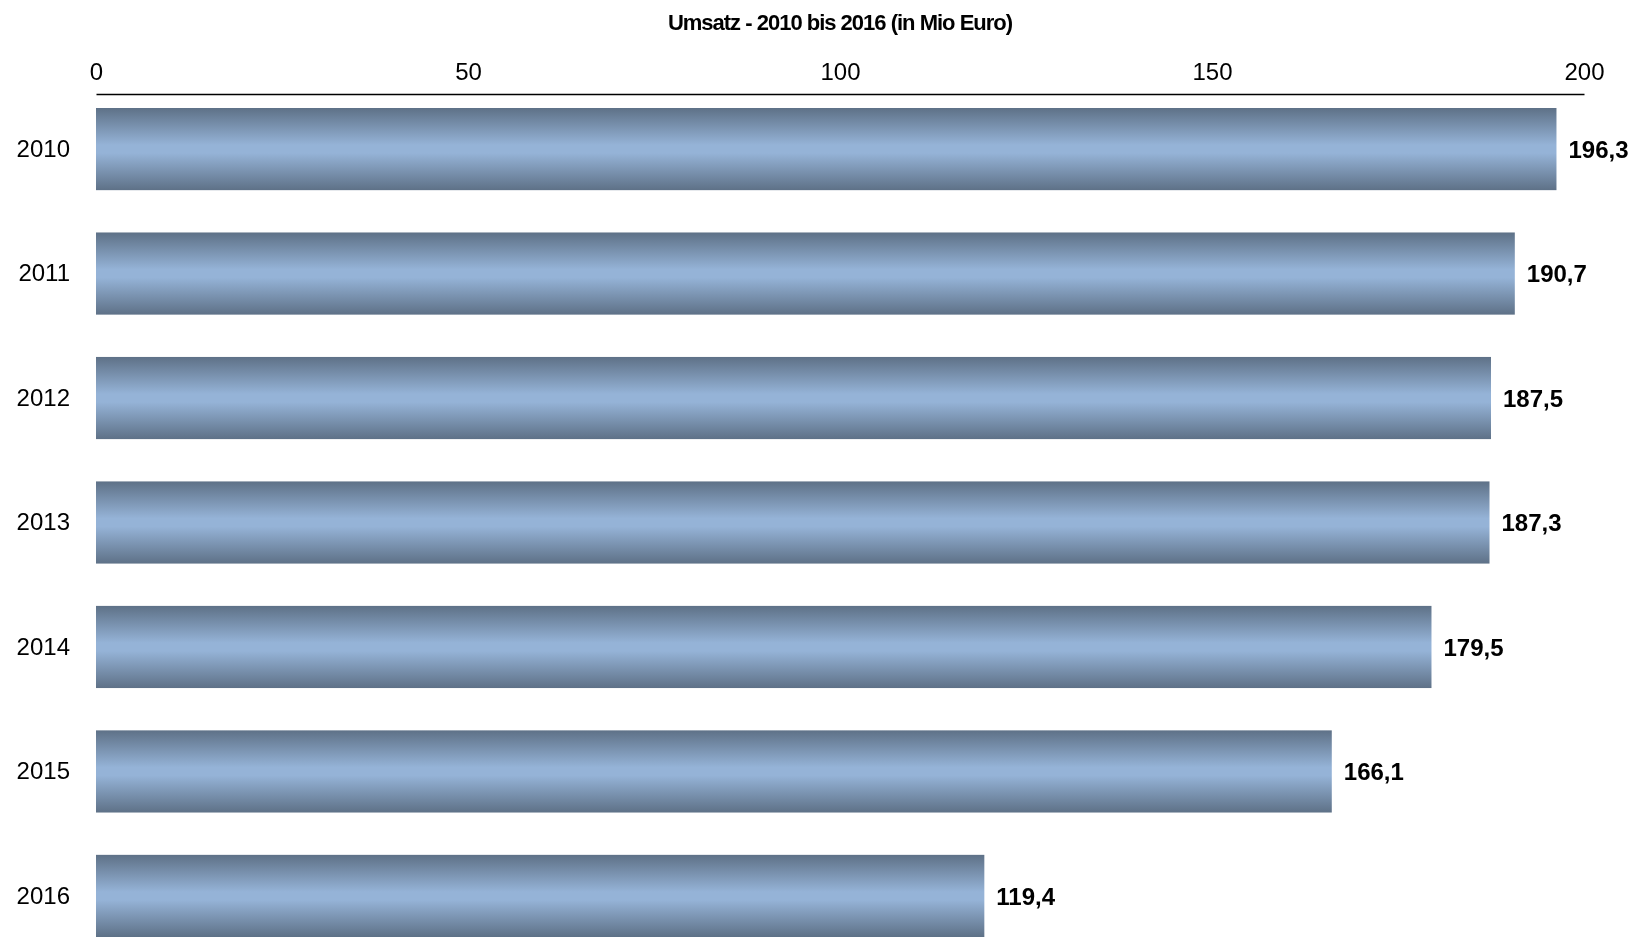 The image size is (1644, 945). Describe the element at coordinates (840, 71) in the screenshot. I see `x-tick-label: 100` at that location.